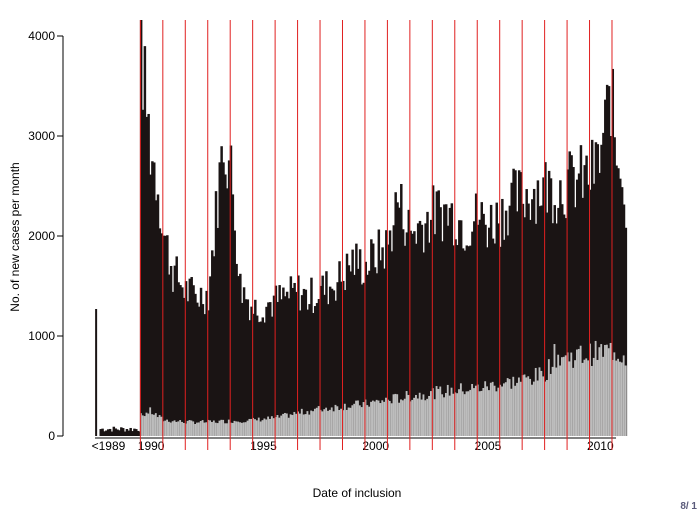  What do you see at coordinates (96, 372) in the screenshot?
I see `bar-pre-1989` at bounding box center [96, 372].